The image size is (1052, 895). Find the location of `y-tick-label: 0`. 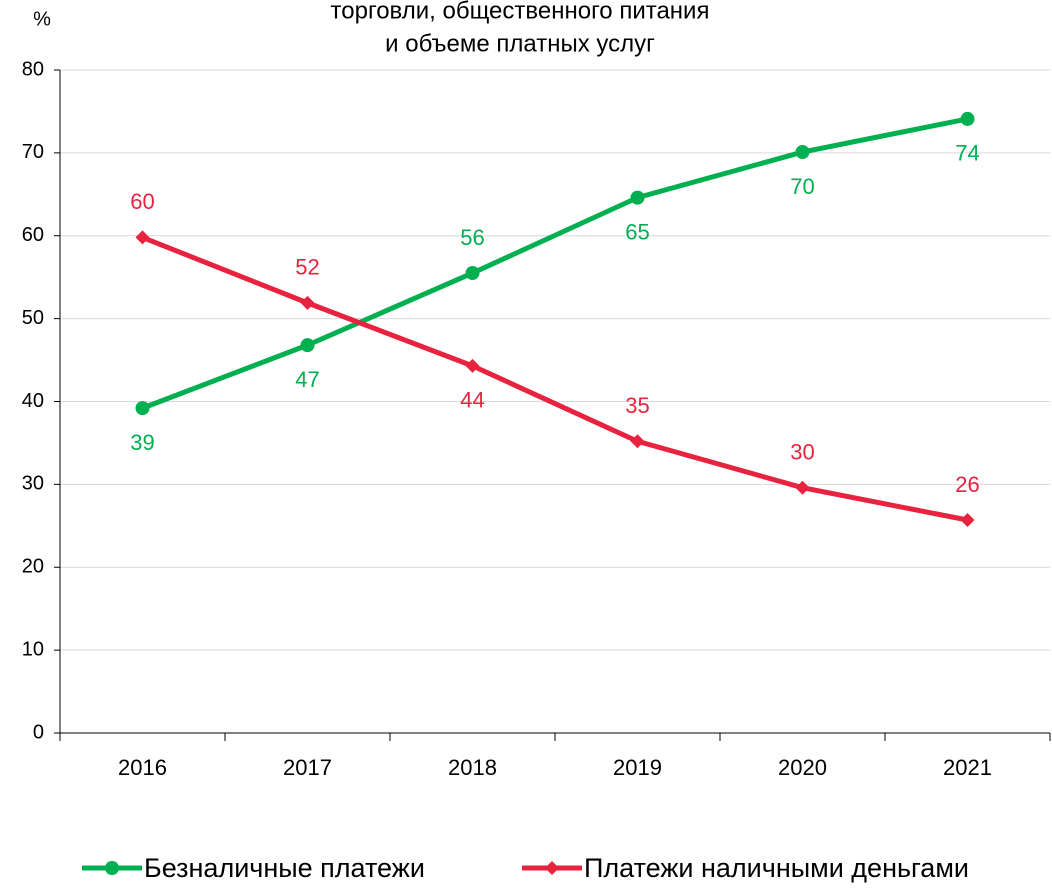

y-tick-label: 0 is located at coordinates (38, 732).